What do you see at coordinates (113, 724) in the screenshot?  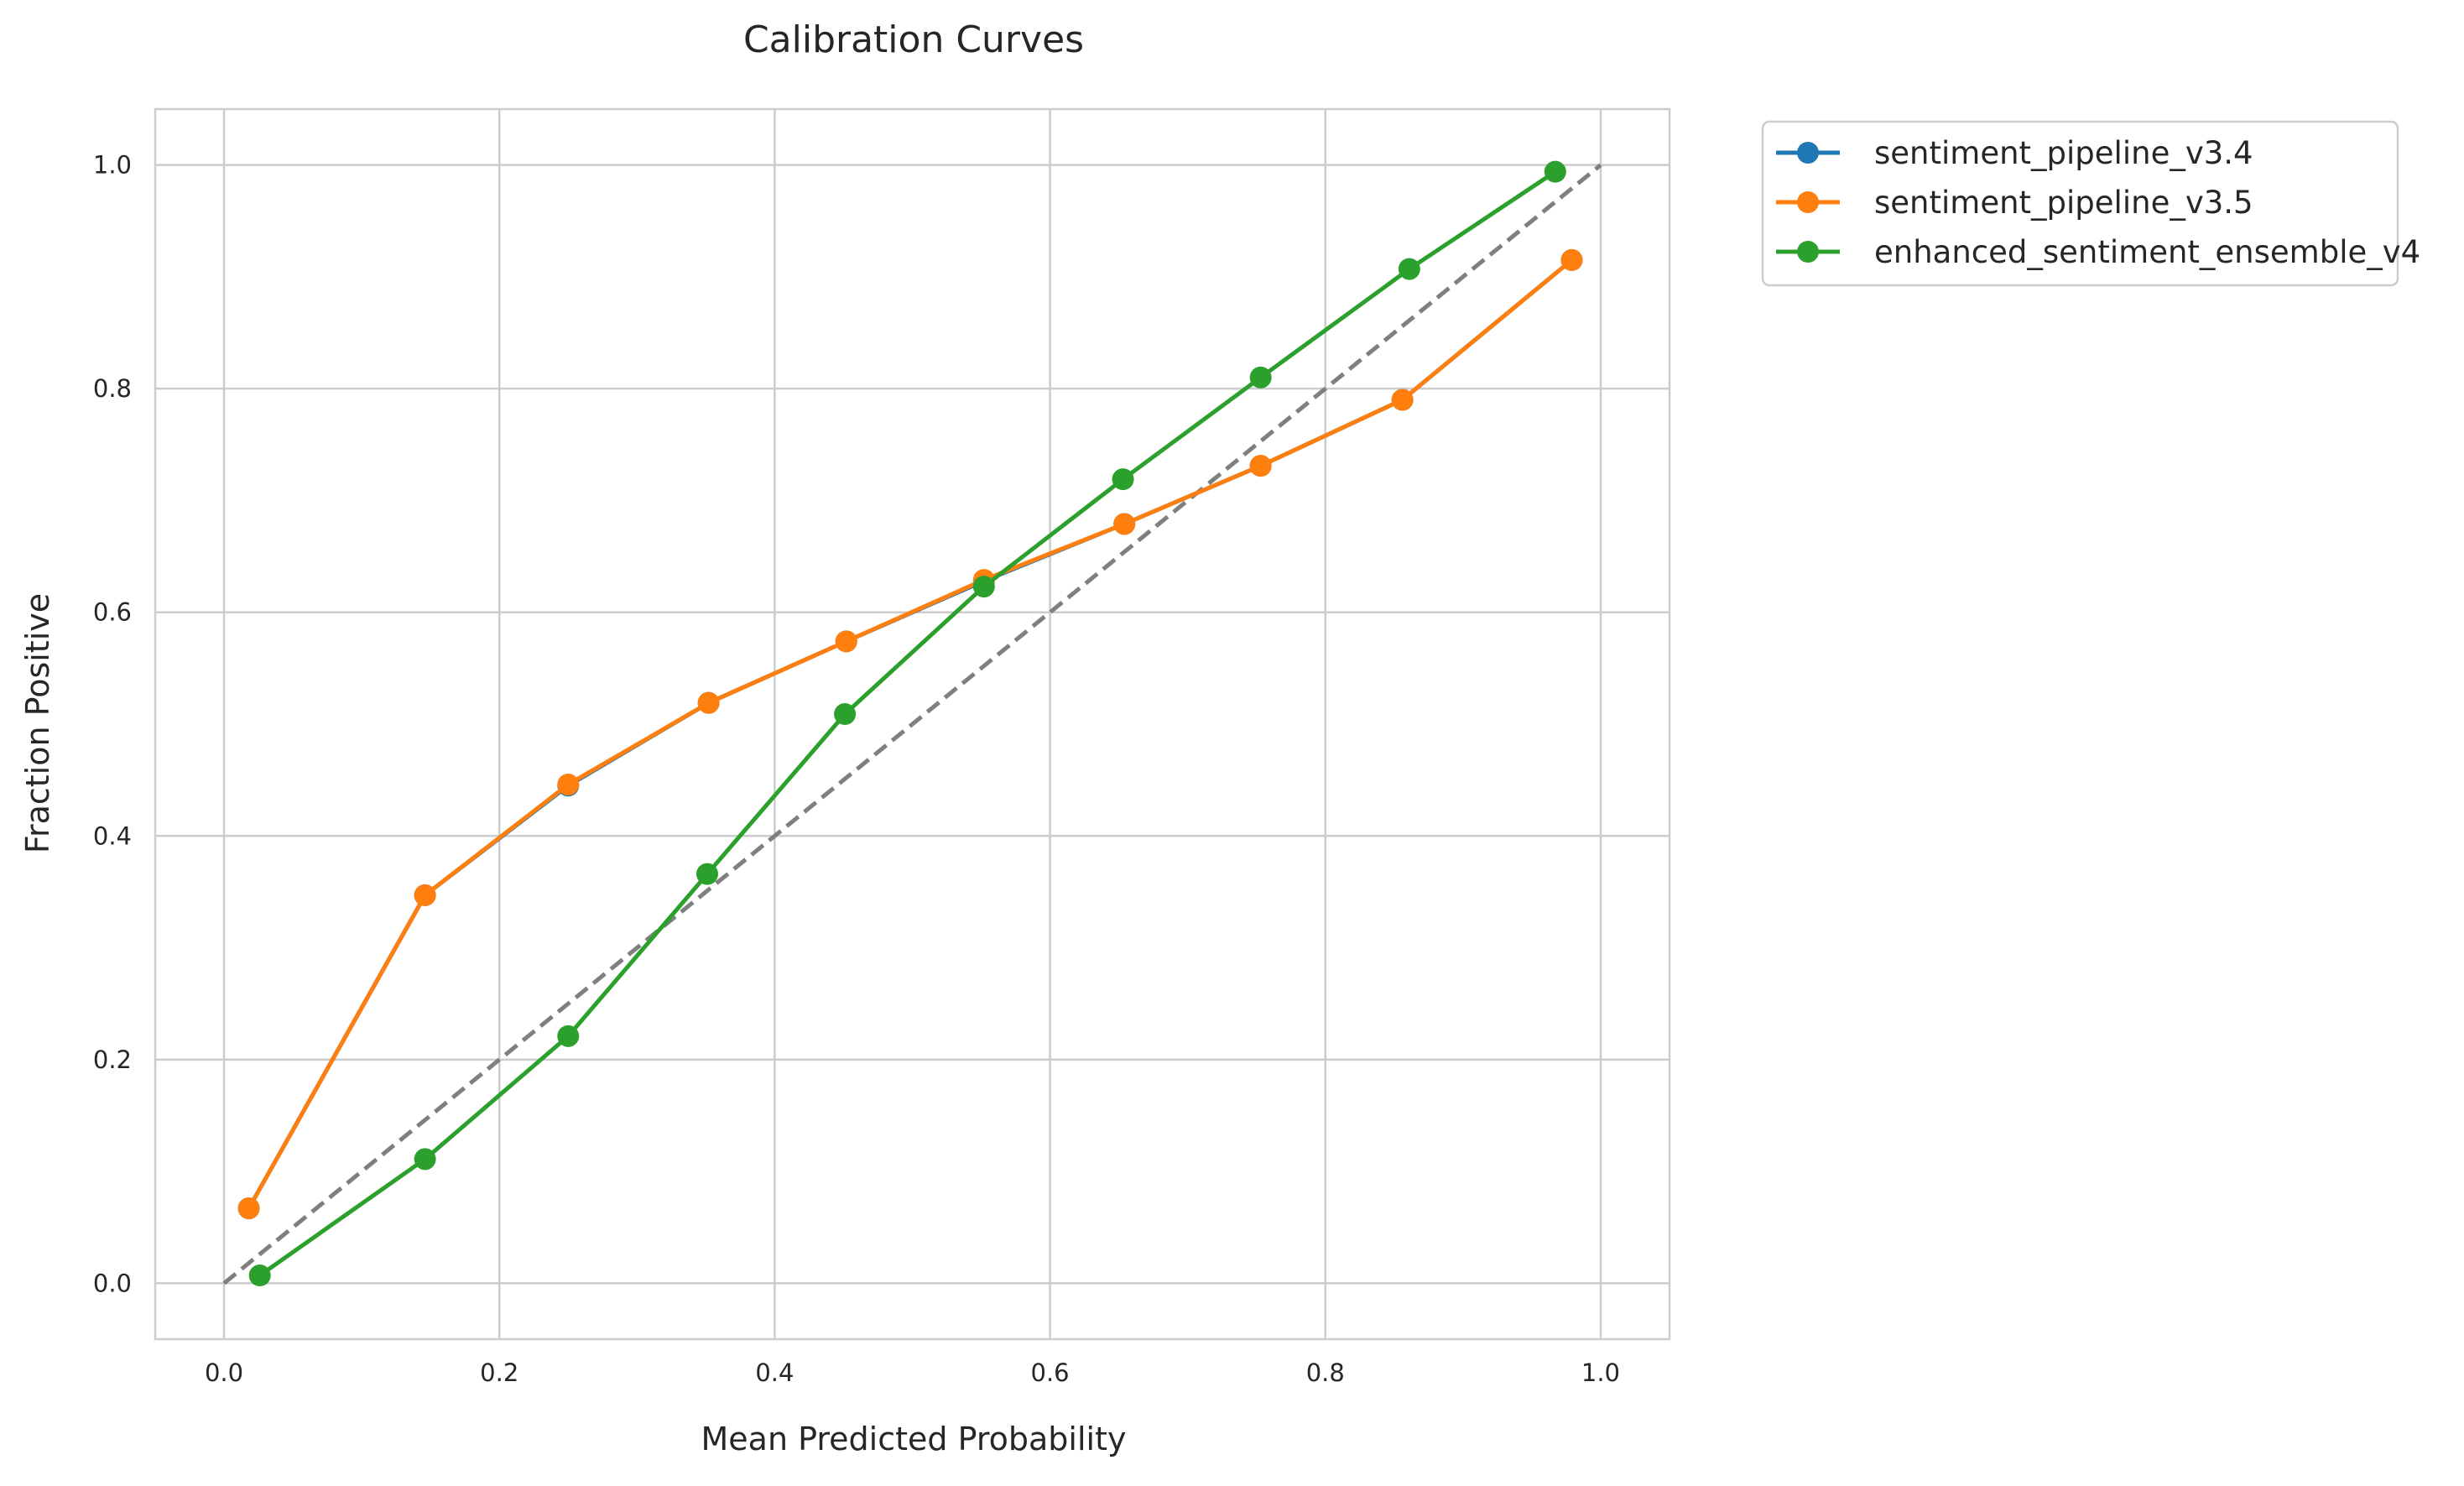 I see `y-axis-ticks: 0.0 0.2 0.4 0.6 0.8 1.0` at bounding box center [113, 724].